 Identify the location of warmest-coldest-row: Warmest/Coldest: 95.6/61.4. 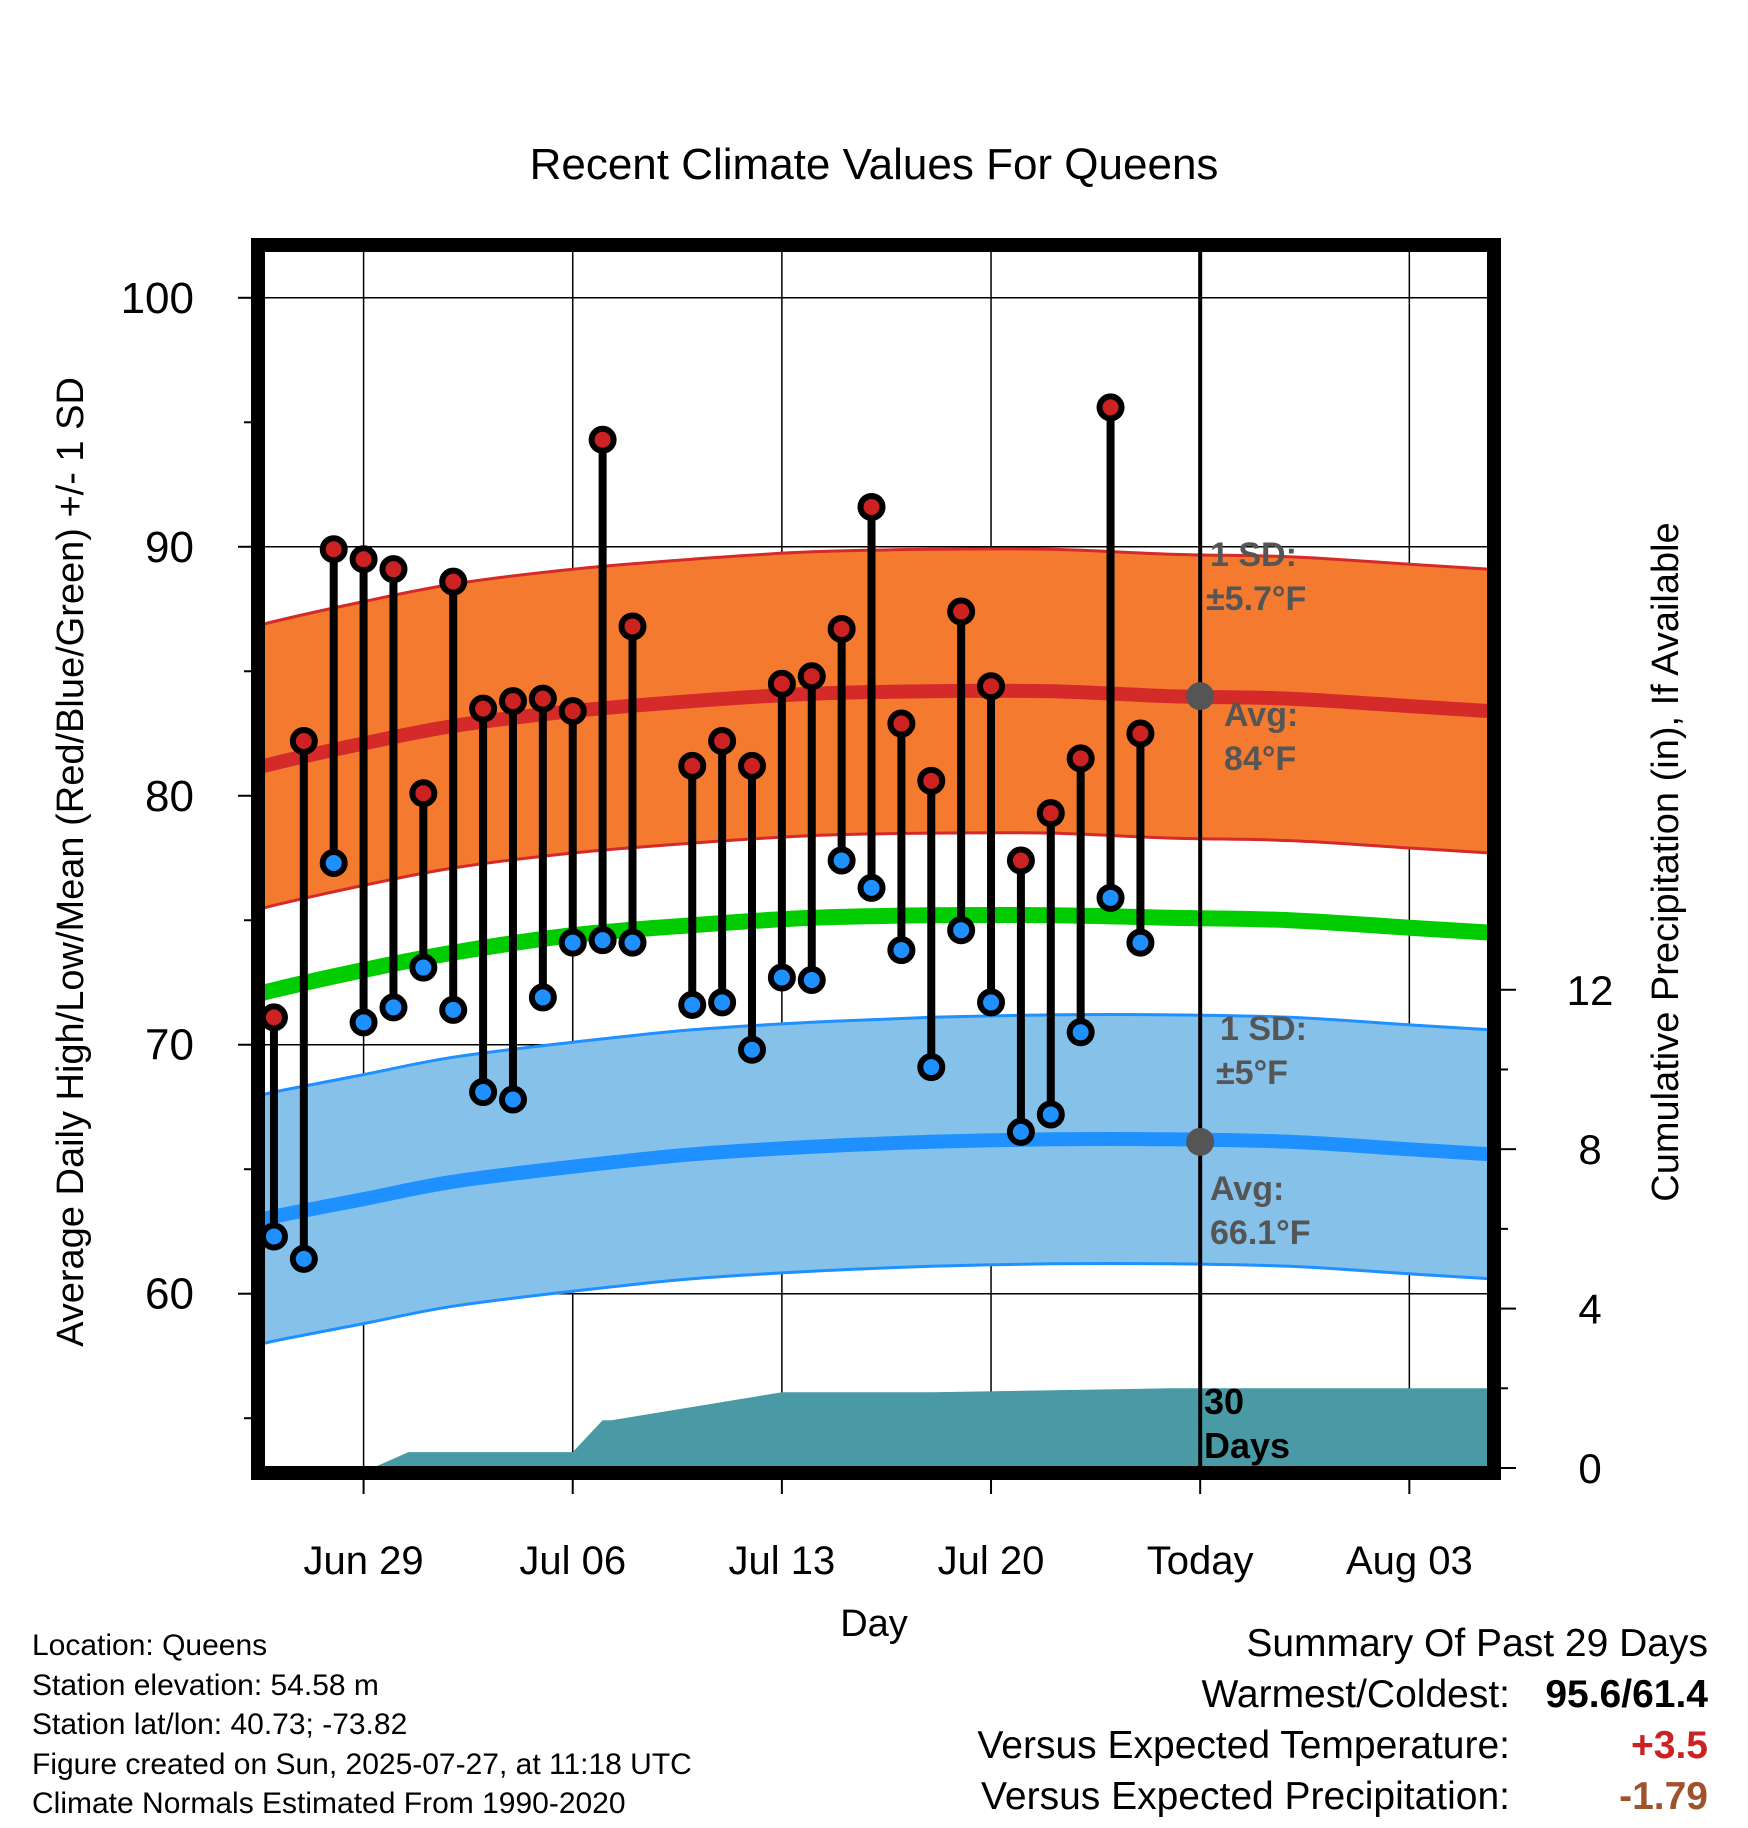
(1342, 1694).